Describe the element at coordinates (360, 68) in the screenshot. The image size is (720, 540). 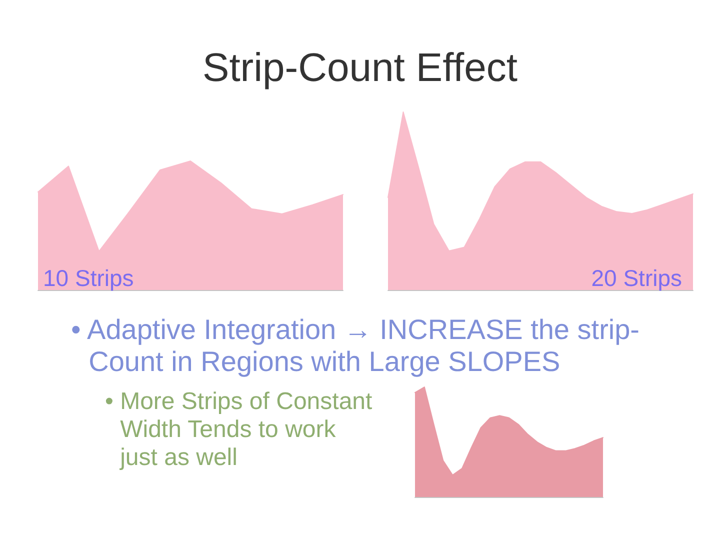
I see `text: Strip-Count Effect` at that location.